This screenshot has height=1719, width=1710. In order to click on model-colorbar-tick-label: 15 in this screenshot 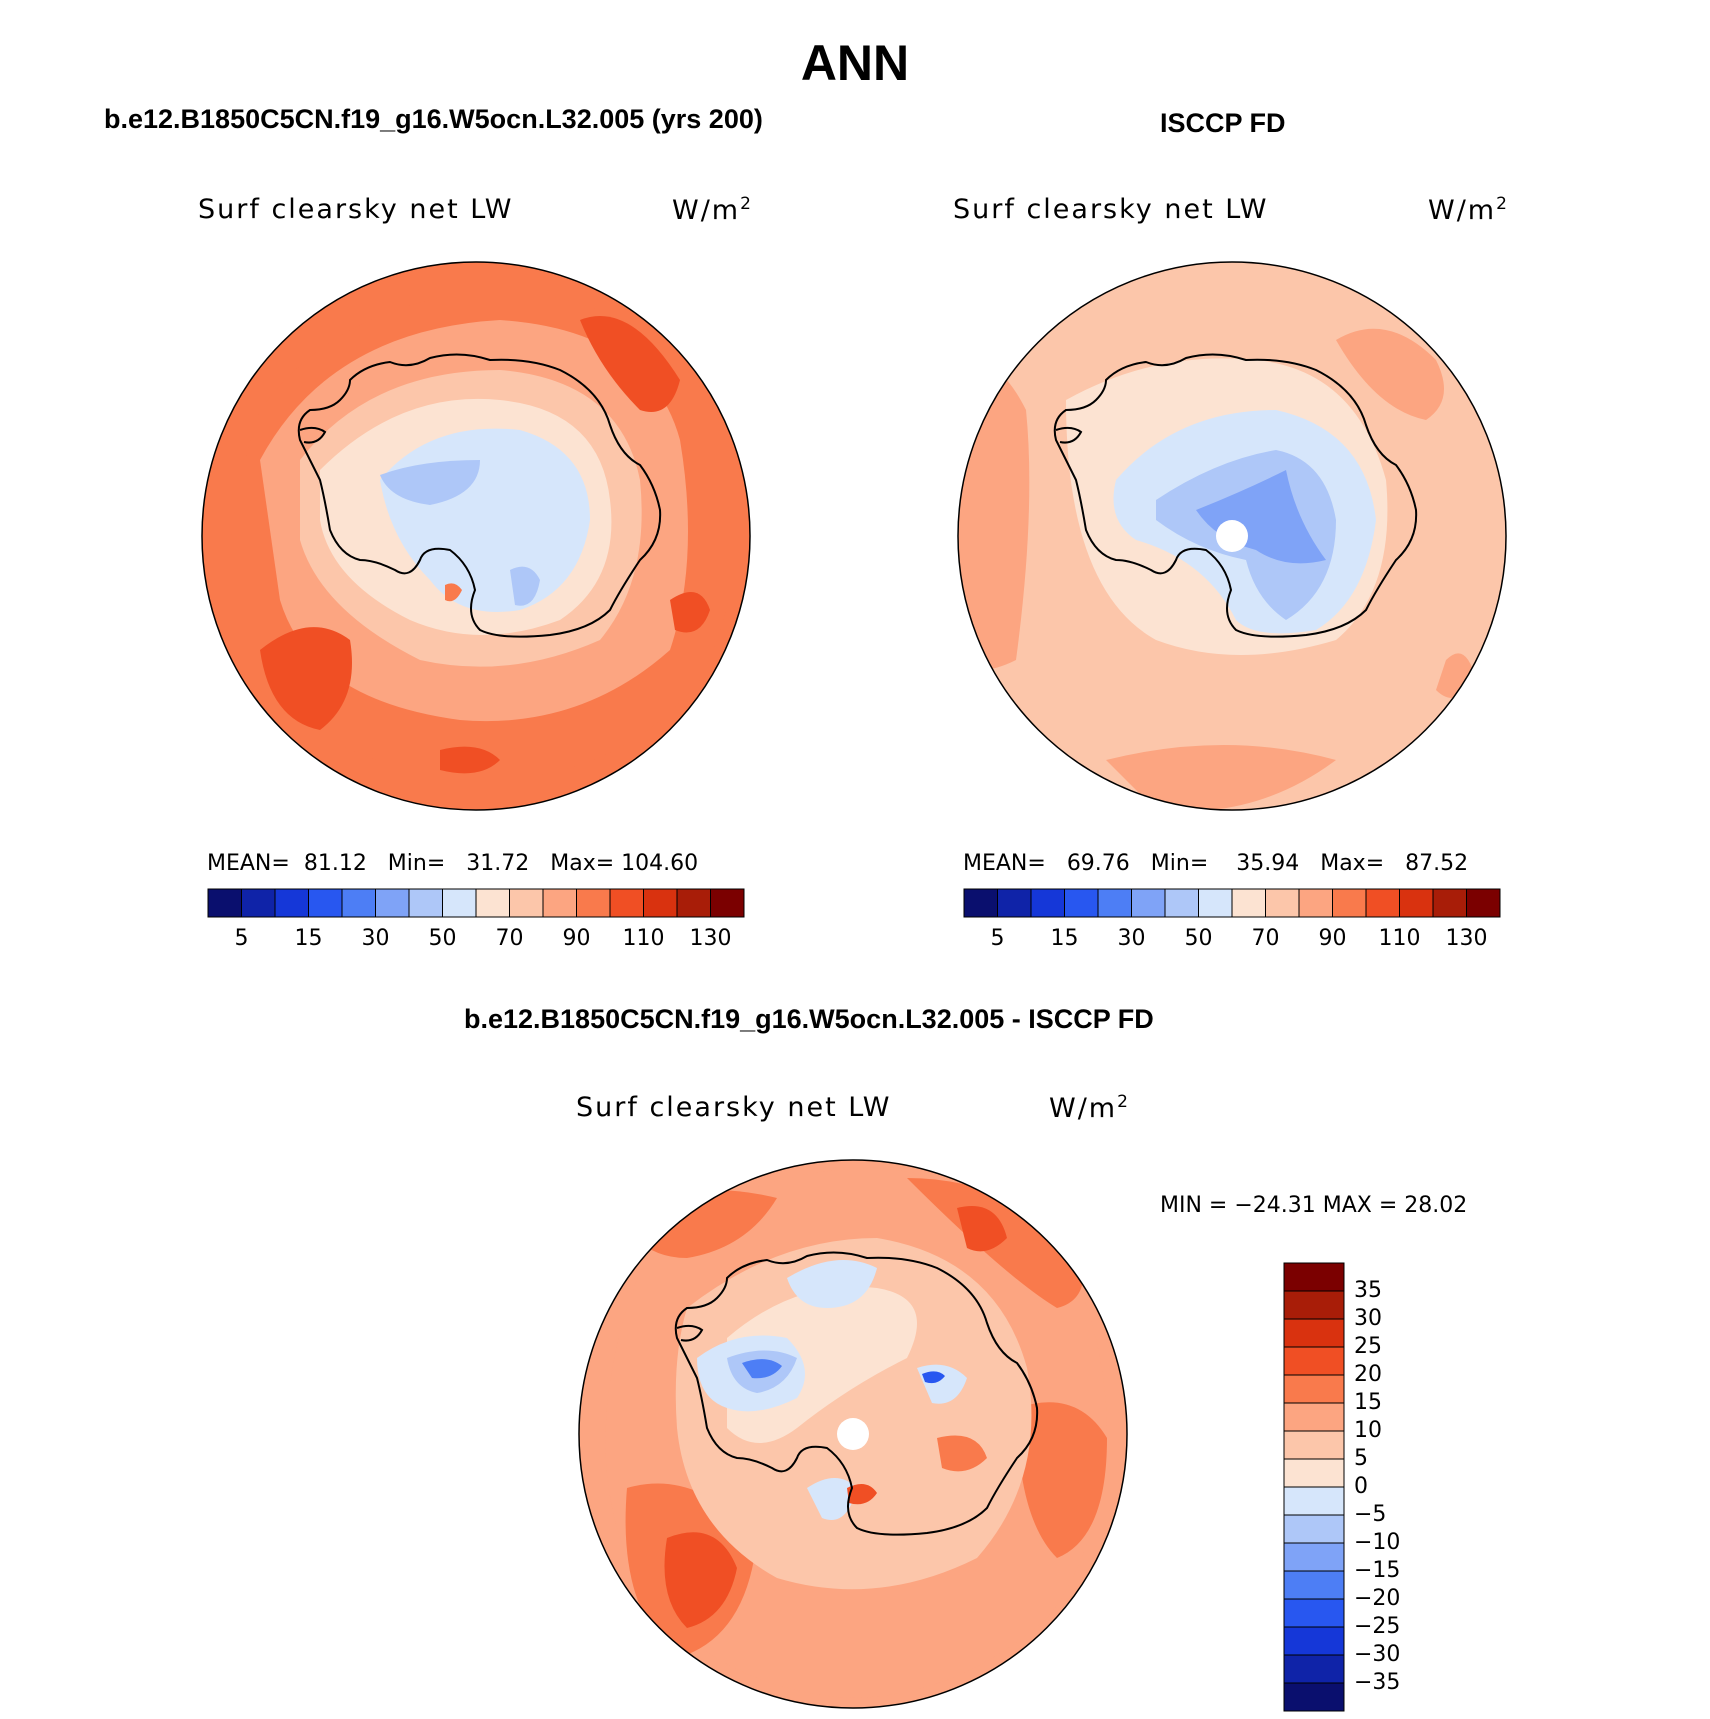, I will do `click(308, 938)`.